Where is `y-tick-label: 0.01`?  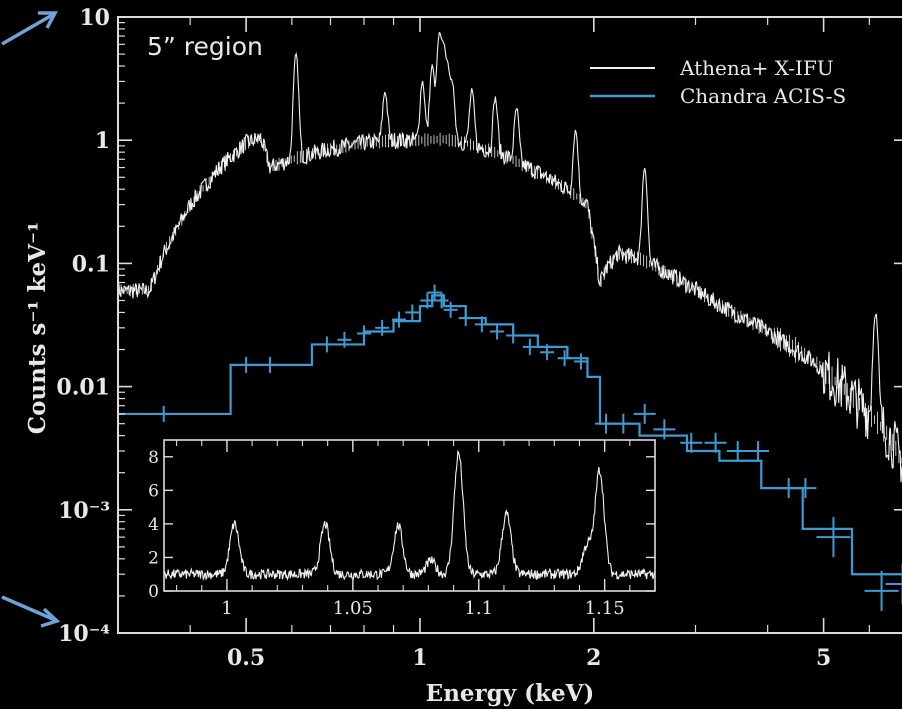
y-tick-label: 0.01 is located at coordinates (83, 388).